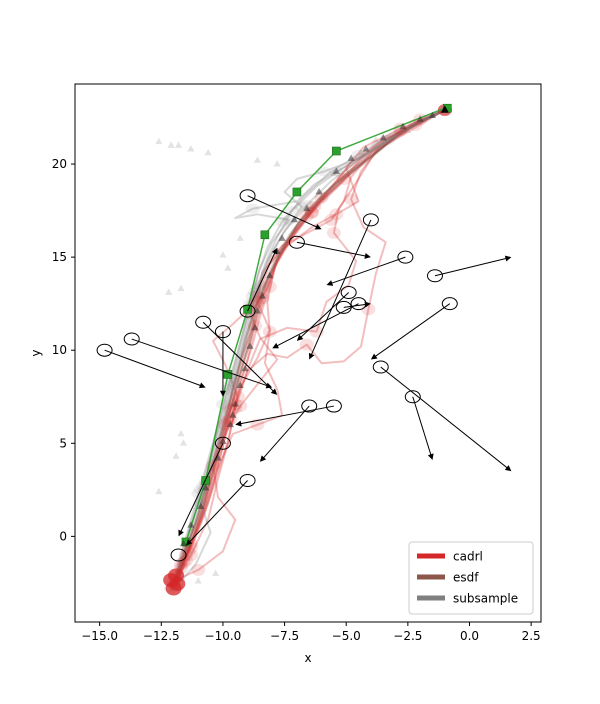  I want to click on y-tick-label-0: 0, so click(63, 536).